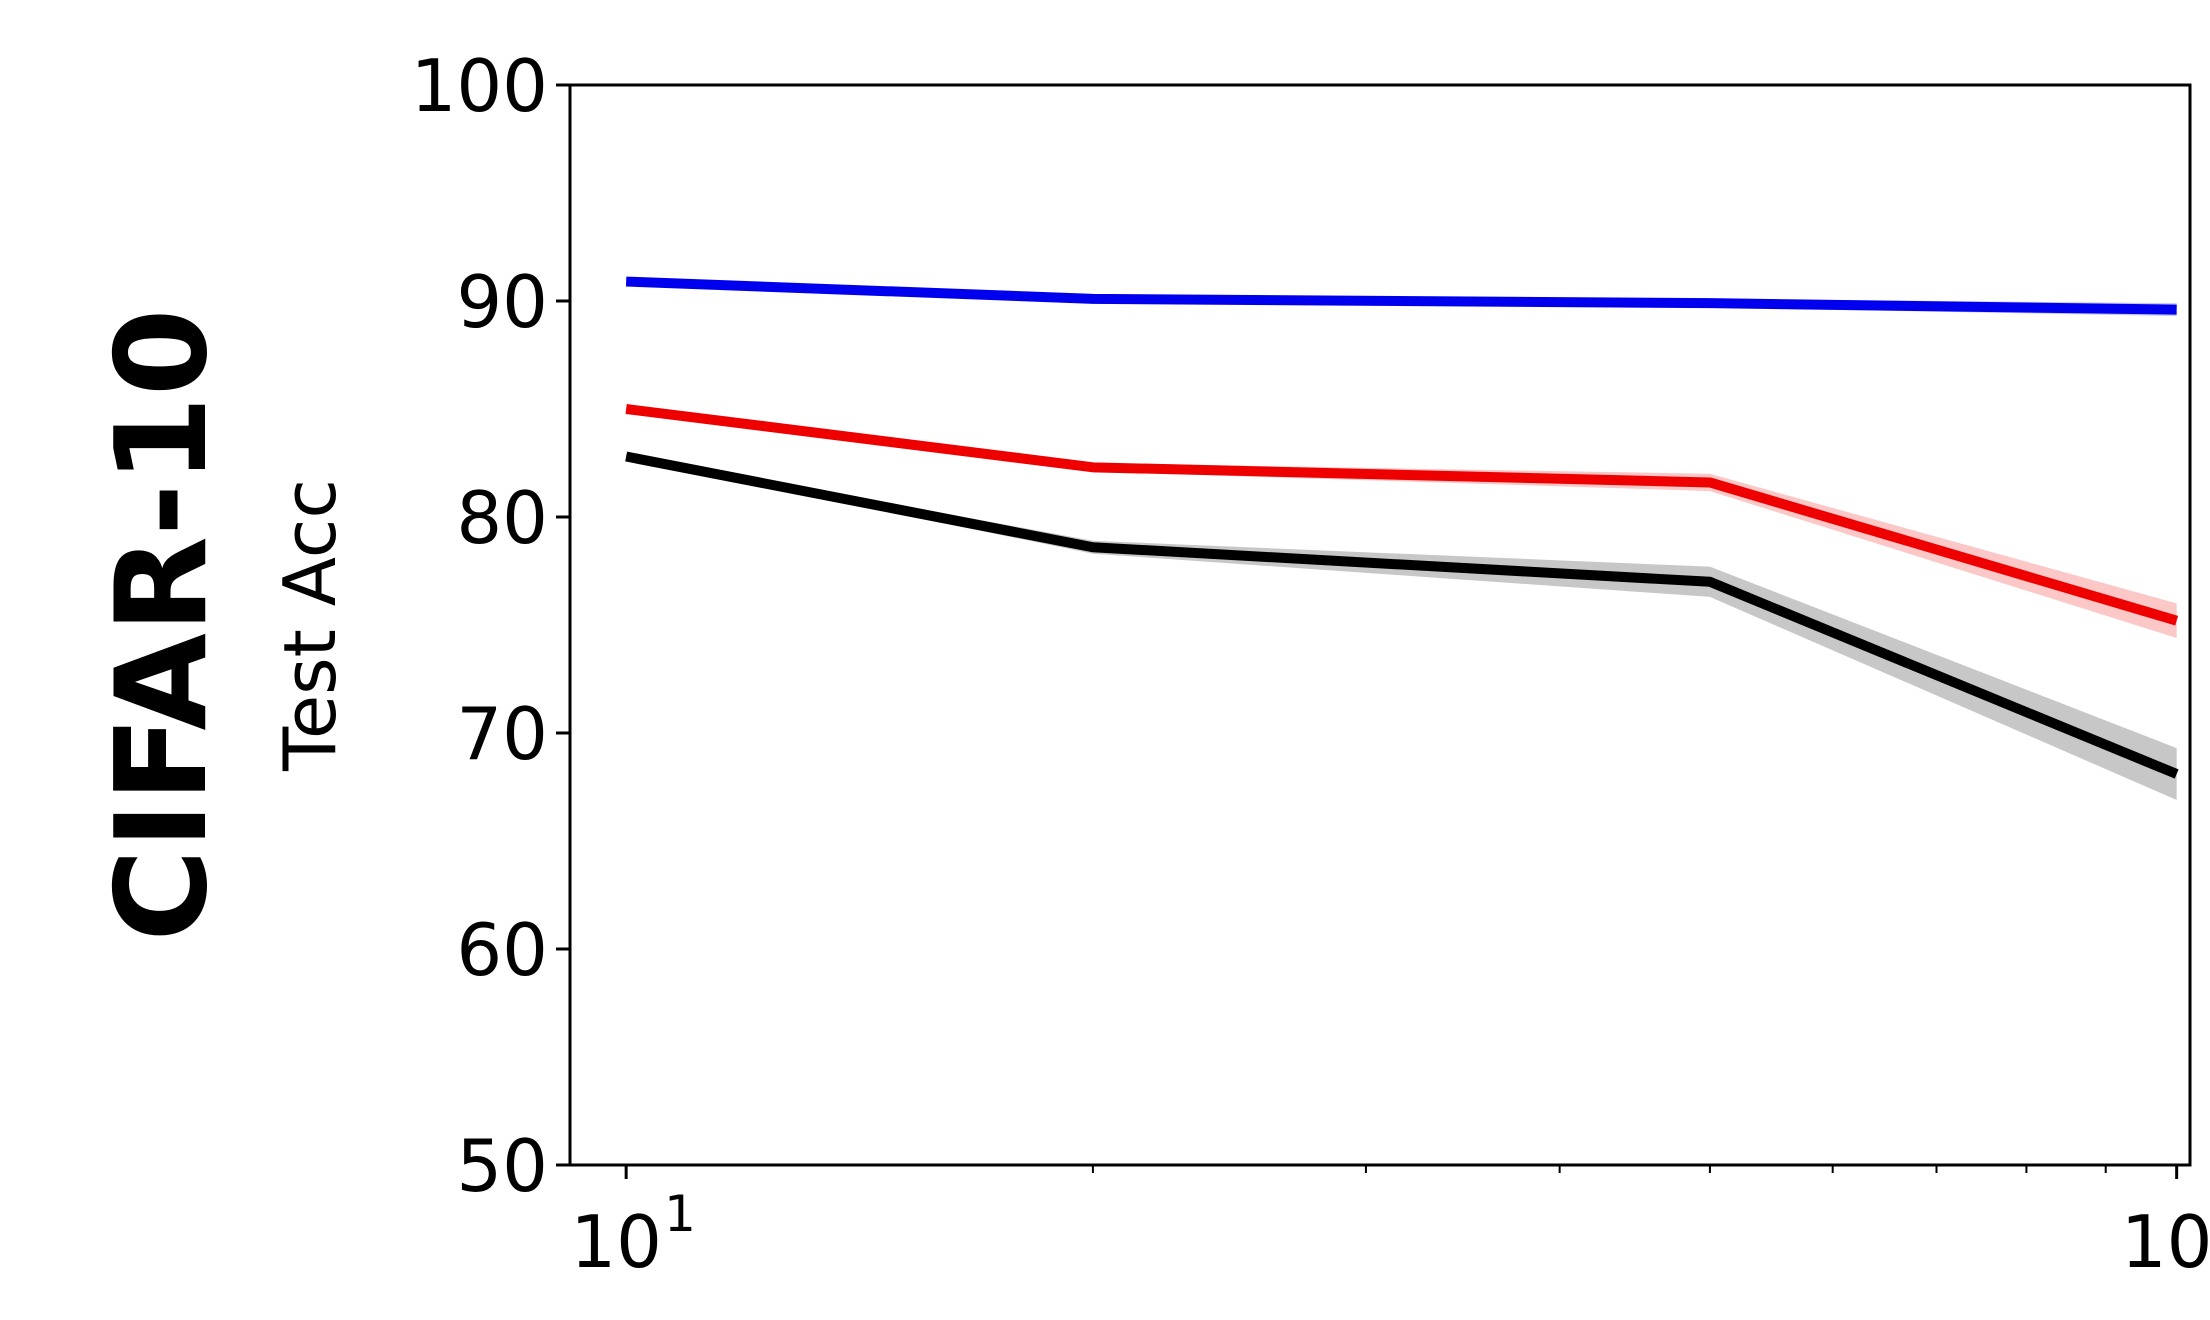  Describe the element at coordinates (502, 302) in the screenshot. I see `y-tick-label: 90` at that location.